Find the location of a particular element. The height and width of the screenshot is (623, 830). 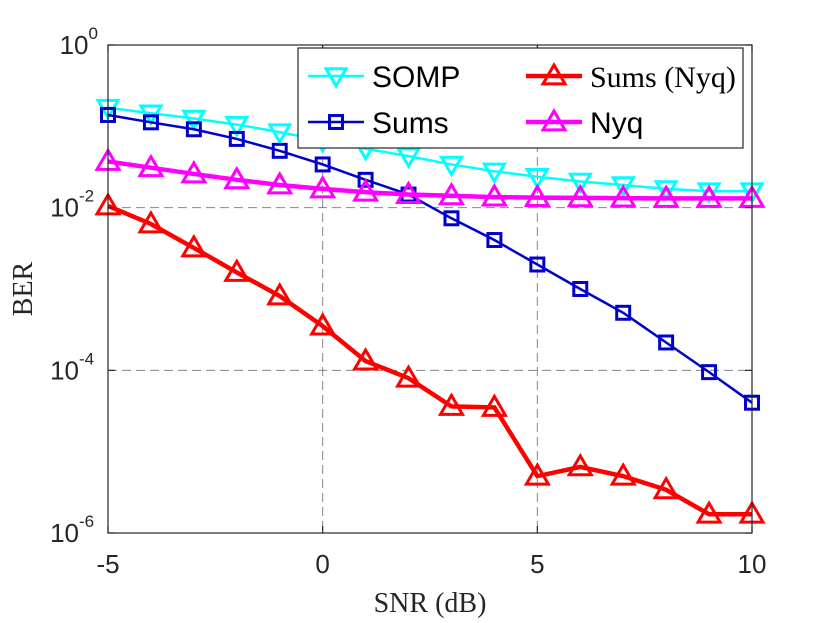

x-tick-label: 5 is located at coordinates (537, 564).